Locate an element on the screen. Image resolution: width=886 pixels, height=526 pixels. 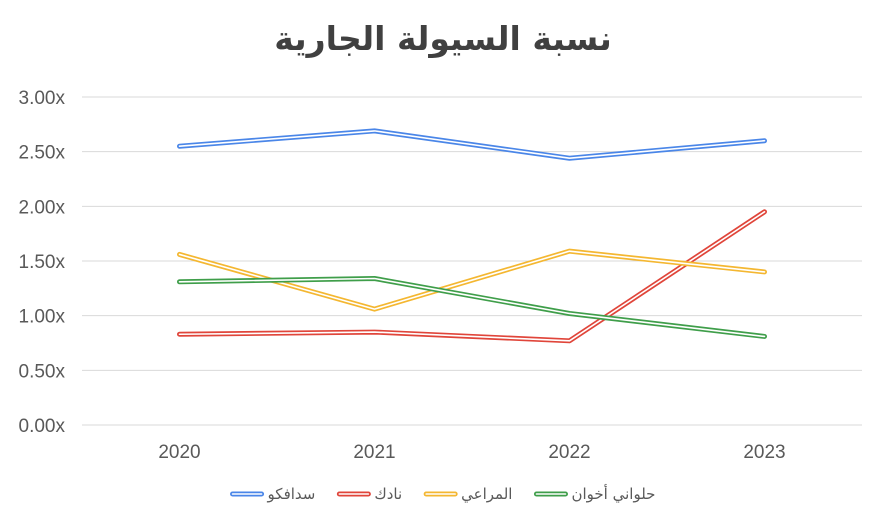
x-tick-label: 2023 is located at coordinates (764, 452).